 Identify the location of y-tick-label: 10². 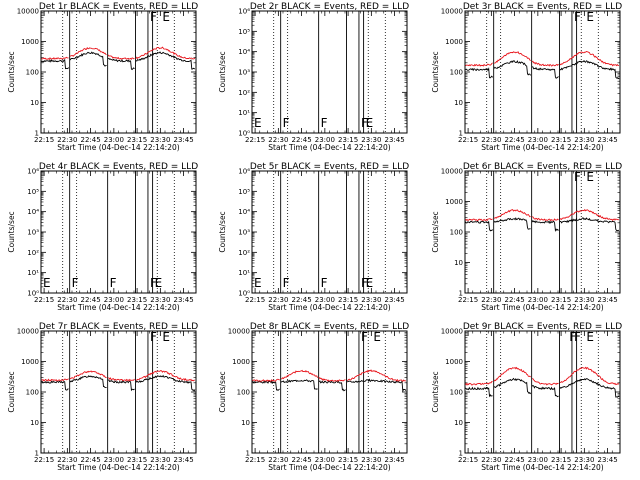
(244, 93).